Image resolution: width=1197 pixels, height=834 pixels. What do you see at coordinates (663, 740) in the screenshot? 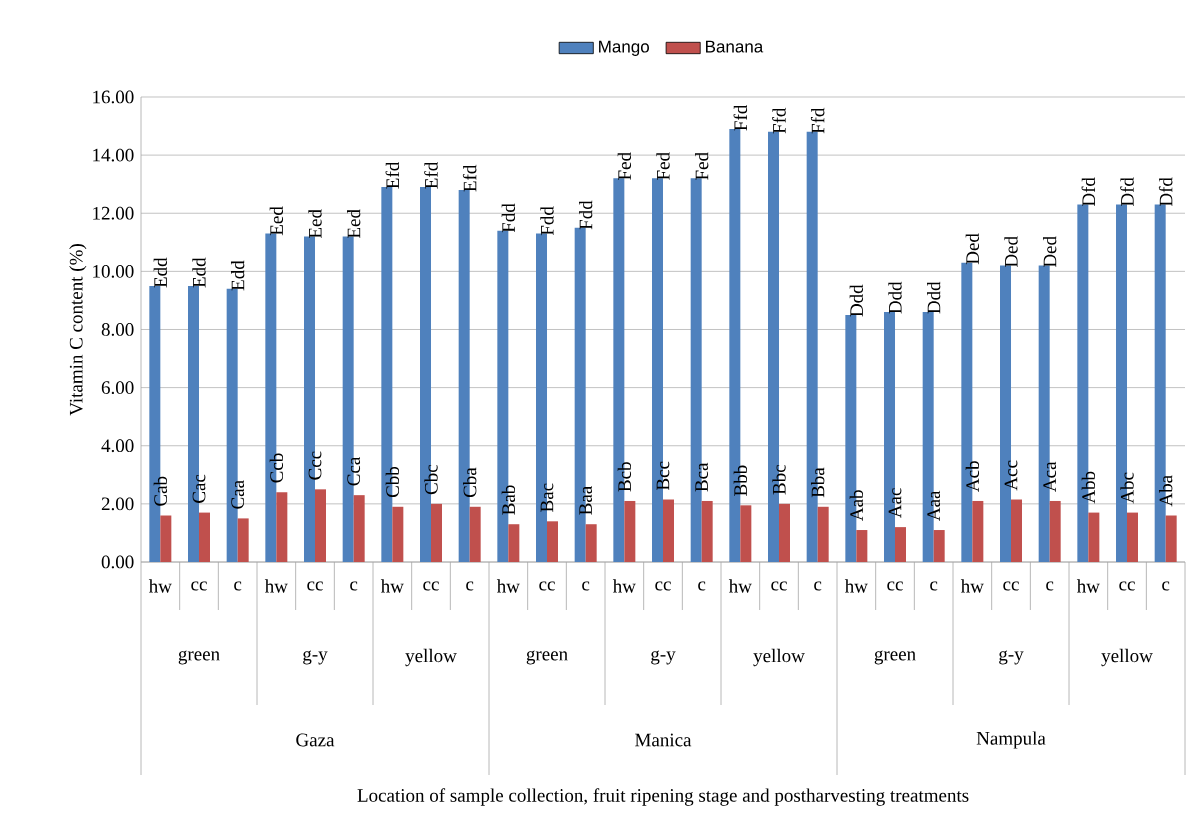
I see `text: Manica` at bounding box center [663, 740].